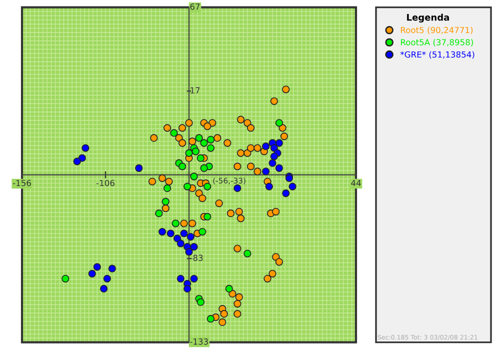  I want to click on x-tick-label: -106, so click(105, 183).